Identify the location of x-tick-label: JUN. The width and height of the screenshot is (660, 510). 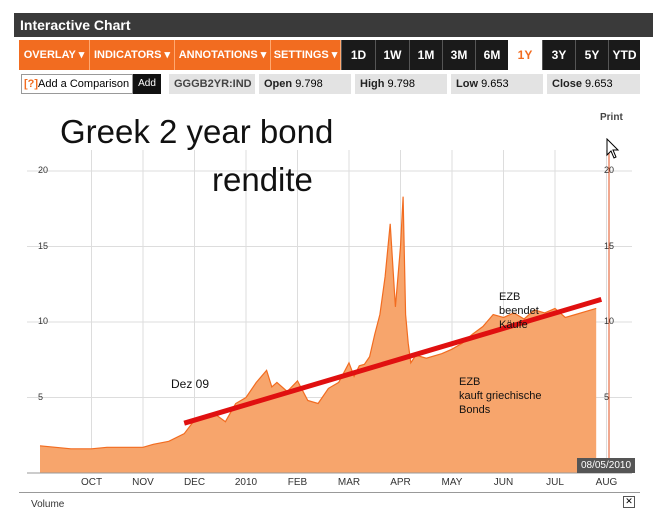
(503, 482).